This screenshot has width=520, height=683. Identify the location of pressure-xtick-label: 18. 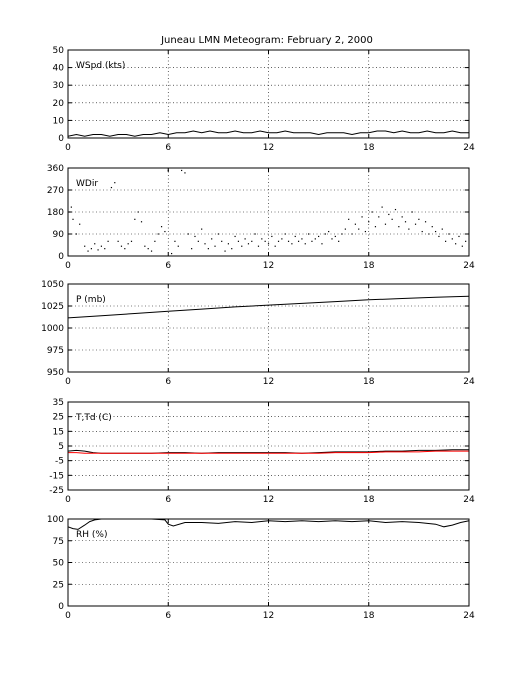
(369, 382).